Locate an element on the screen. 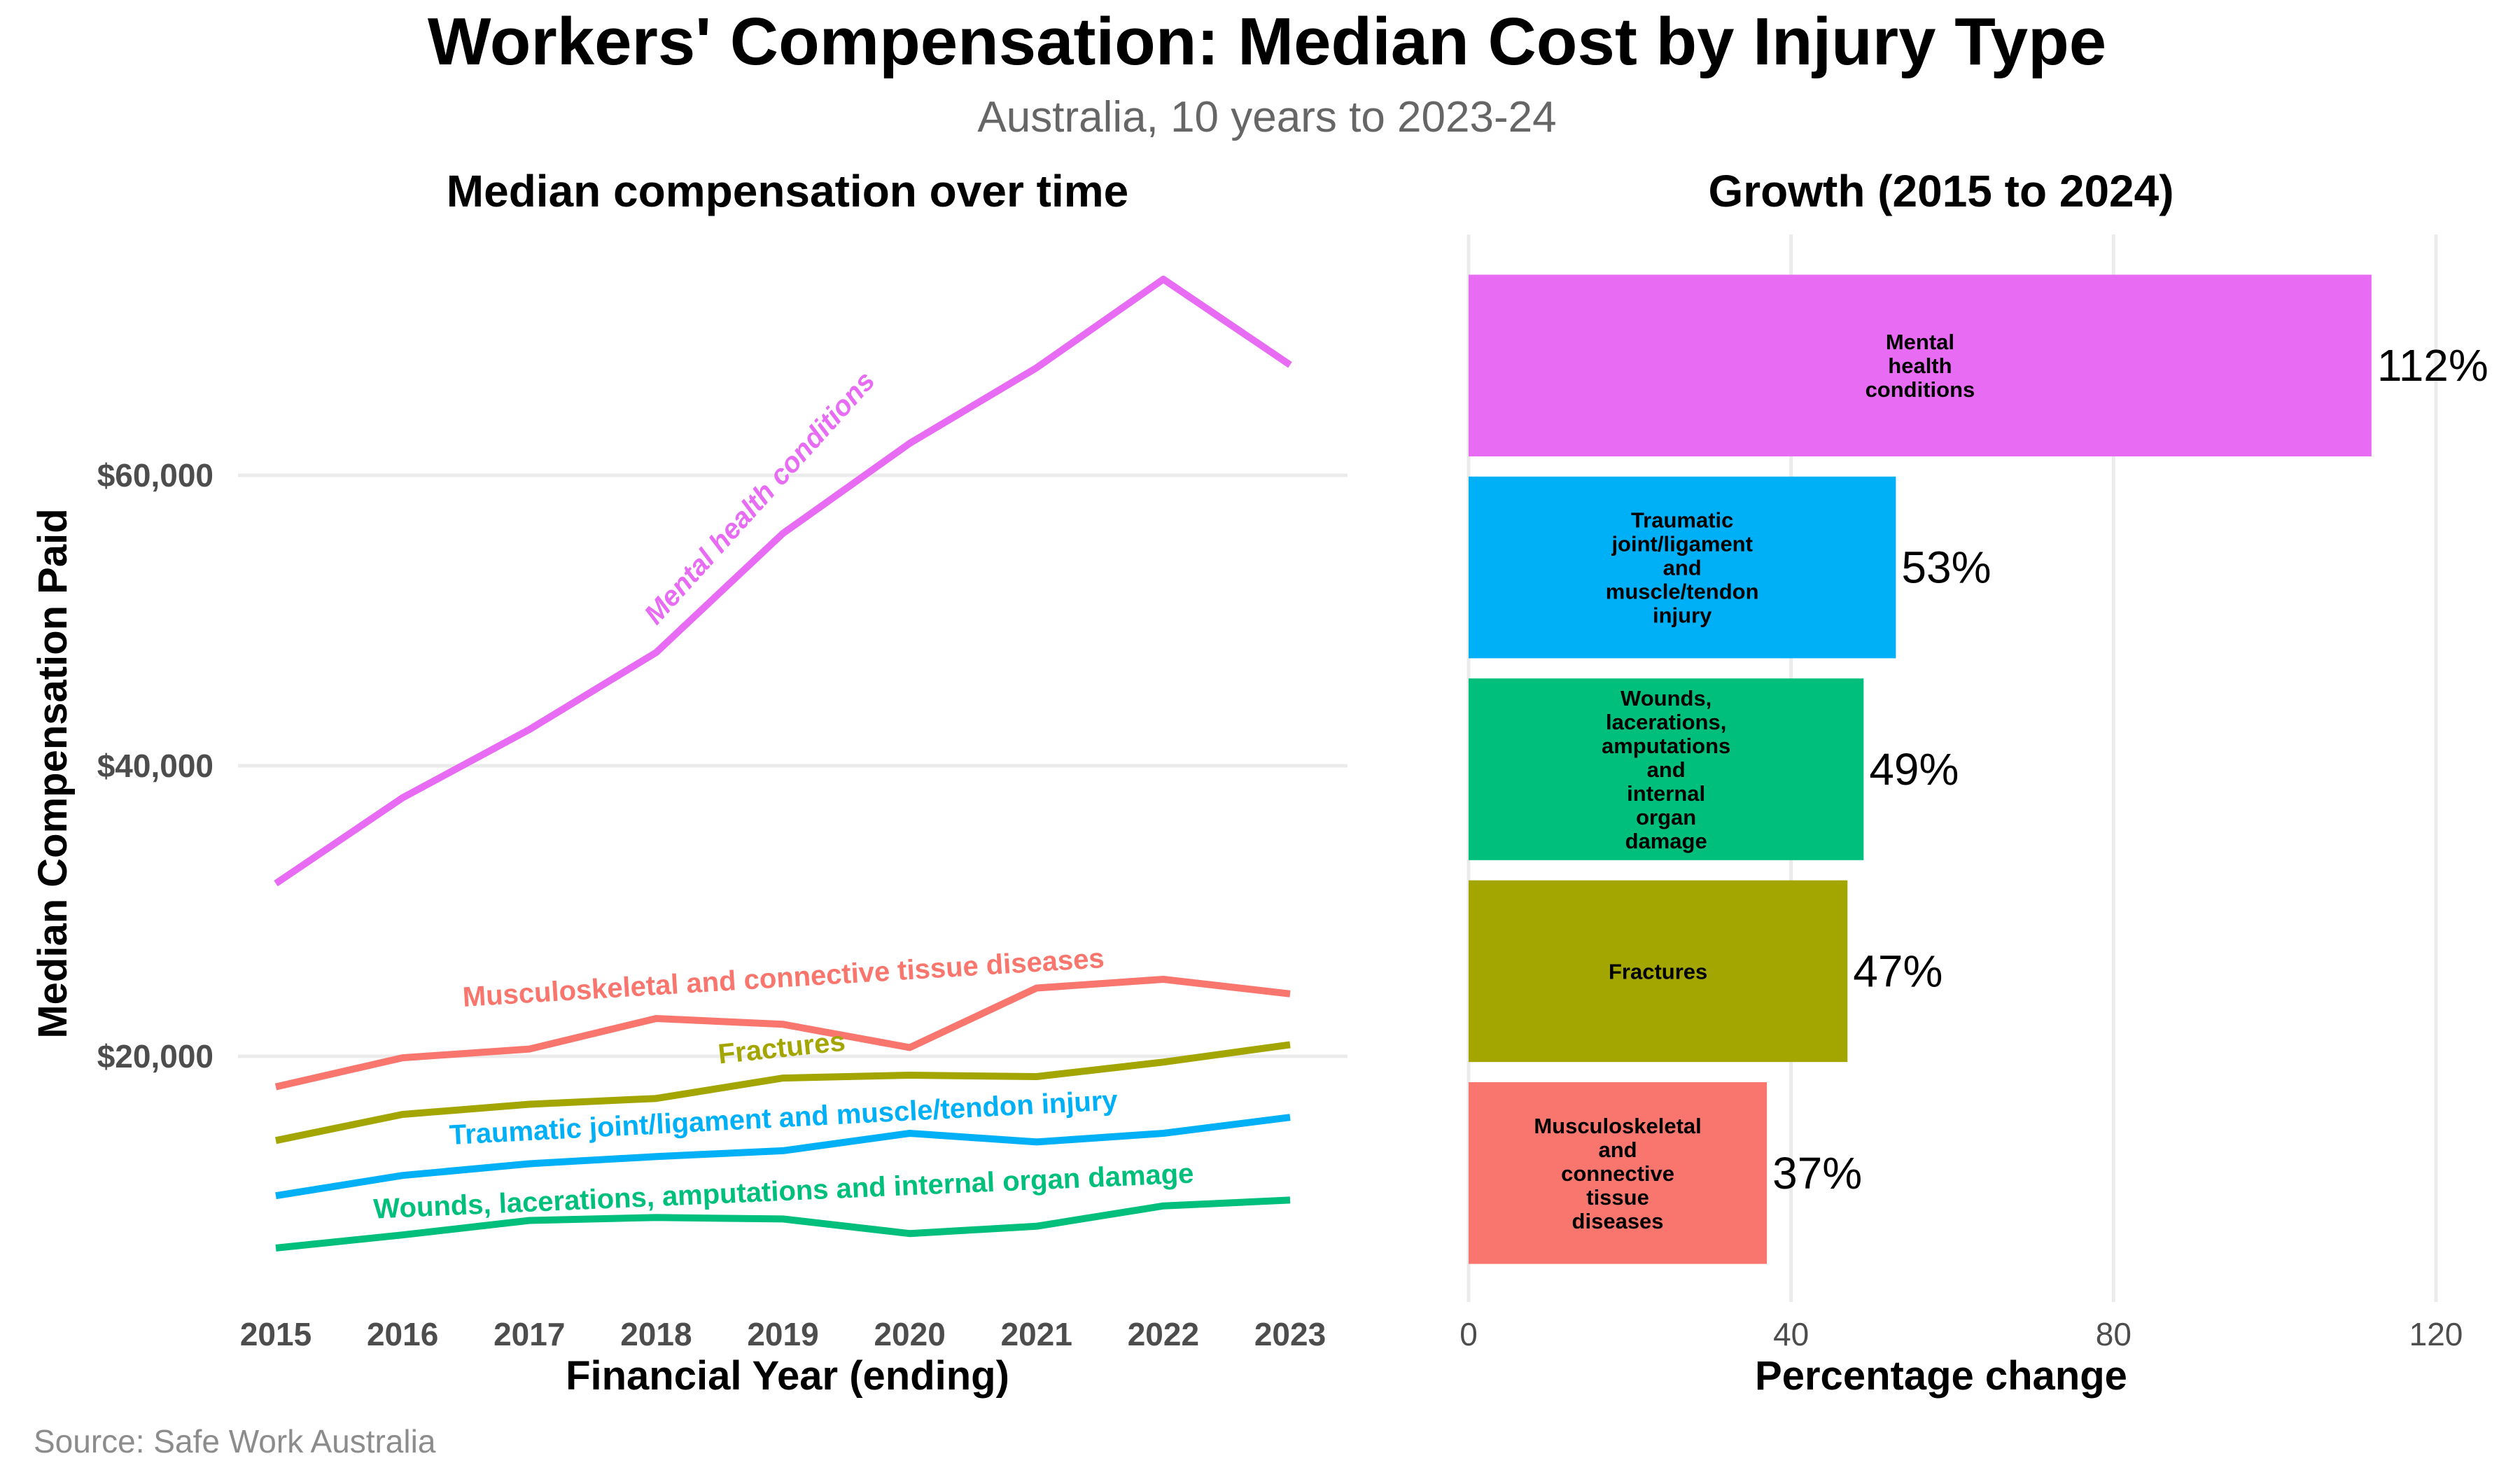 The height and width of the screenshot is (1470, 2520). bar-category-label-line: Mental is located at coordinates (1920, 342).